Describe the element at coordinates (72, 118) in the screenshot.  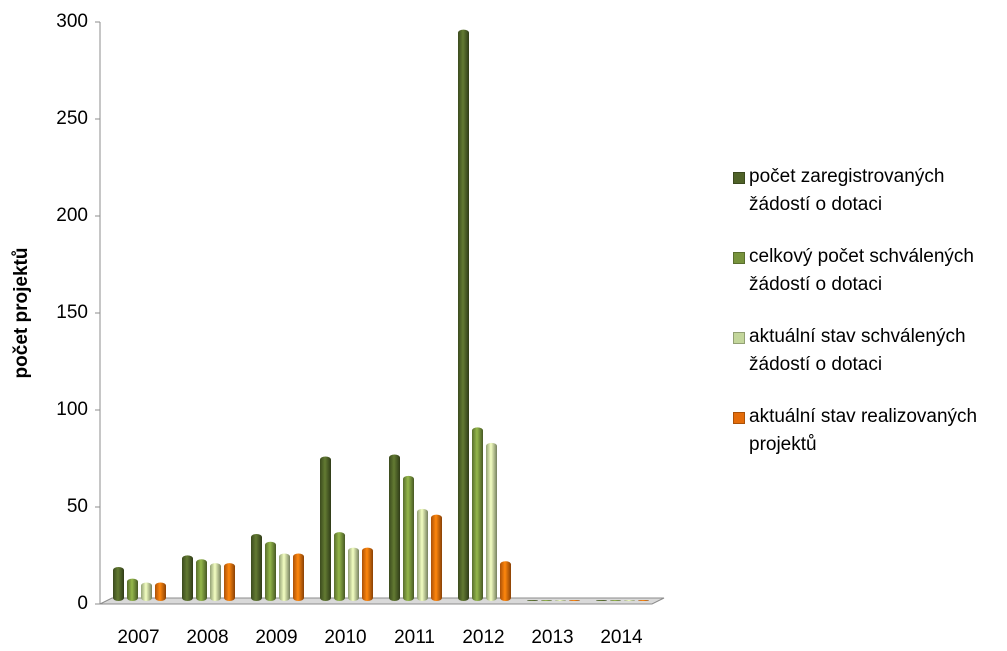
I see `y-tick-label: 250` at that location.